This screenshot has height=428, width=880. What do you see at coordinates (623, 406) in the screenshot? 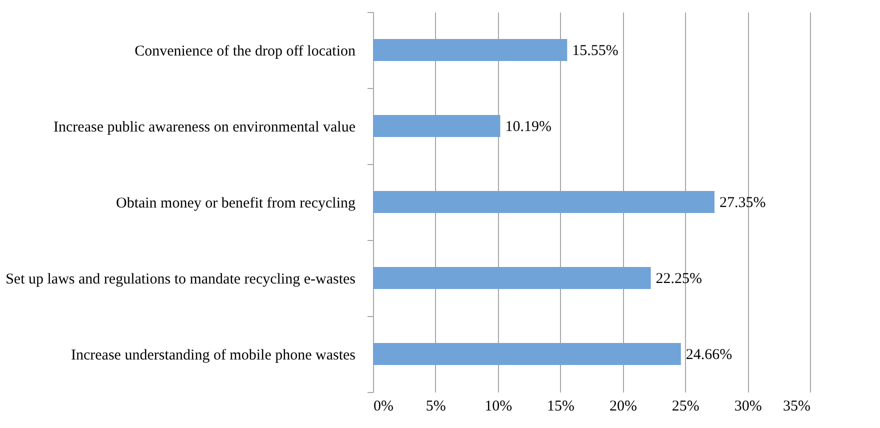
I see `x-tick-label: 20%` at bounding box center [623, 406].